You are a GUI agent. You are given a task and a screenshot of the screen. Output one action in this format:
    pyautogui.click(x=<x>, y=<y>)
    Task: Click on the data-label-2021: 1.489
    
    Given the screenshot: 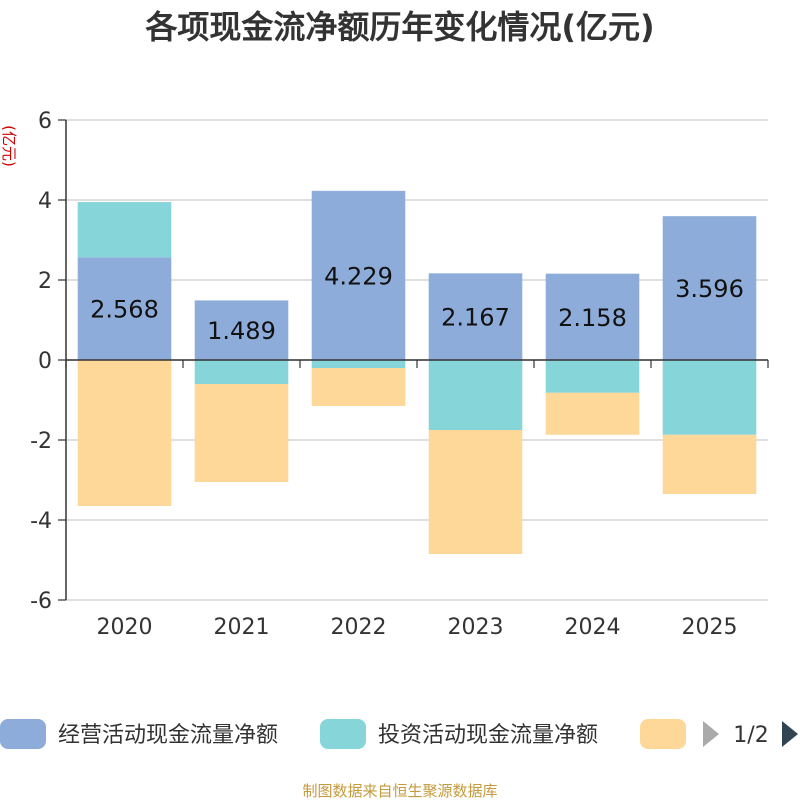 What is the action you would take?
    pyautogui.click(x=241, y=331)
    